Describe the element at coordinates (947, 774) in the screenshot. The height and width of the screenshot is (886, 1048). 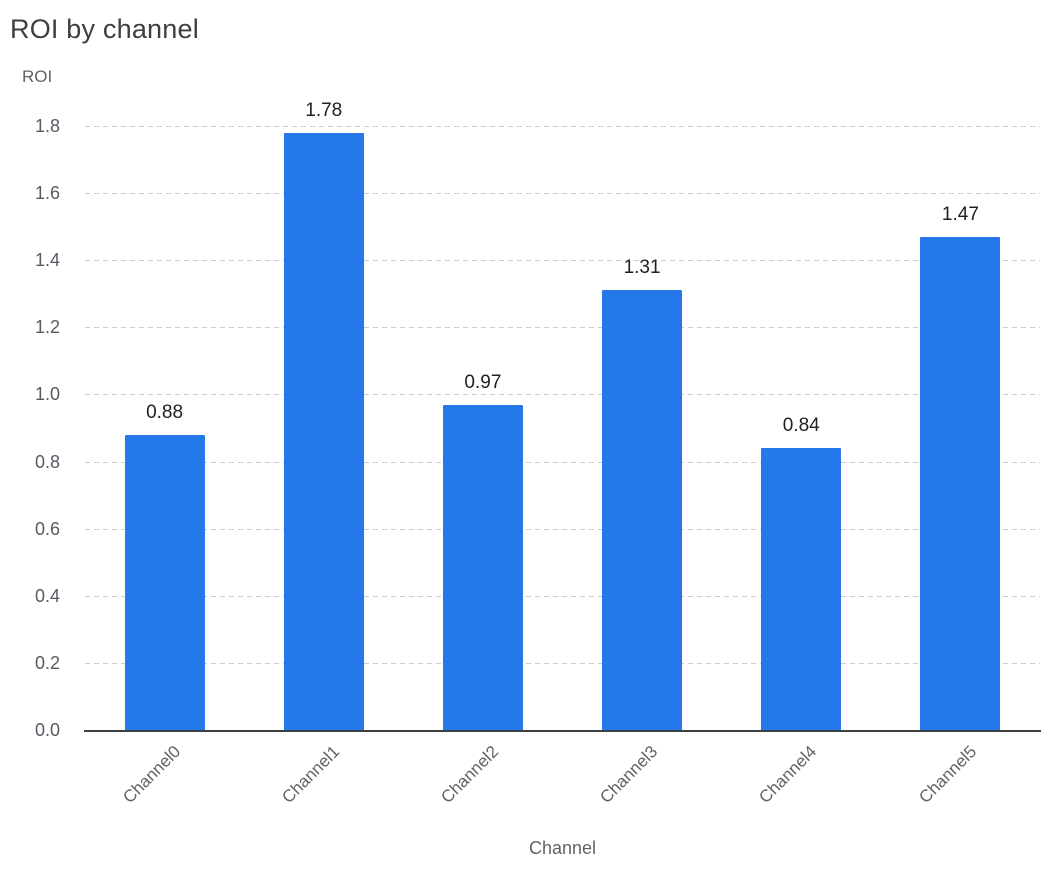
I see `x-tick-text: Channel5` at that location.